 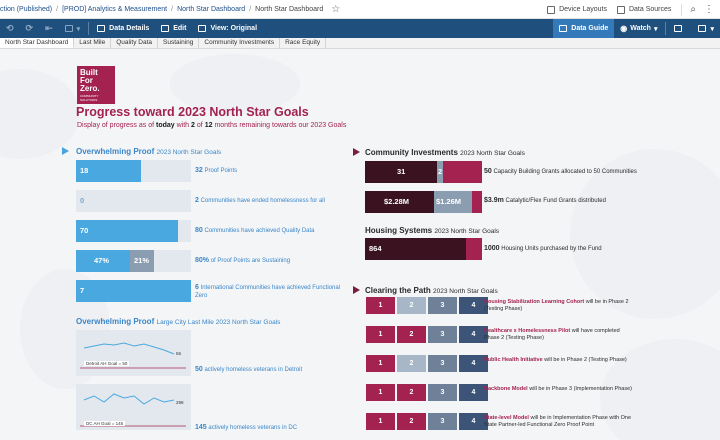 I want to click on breadcrumb-item-workbook: North Star Dashboard, so click(x=211, y=9).